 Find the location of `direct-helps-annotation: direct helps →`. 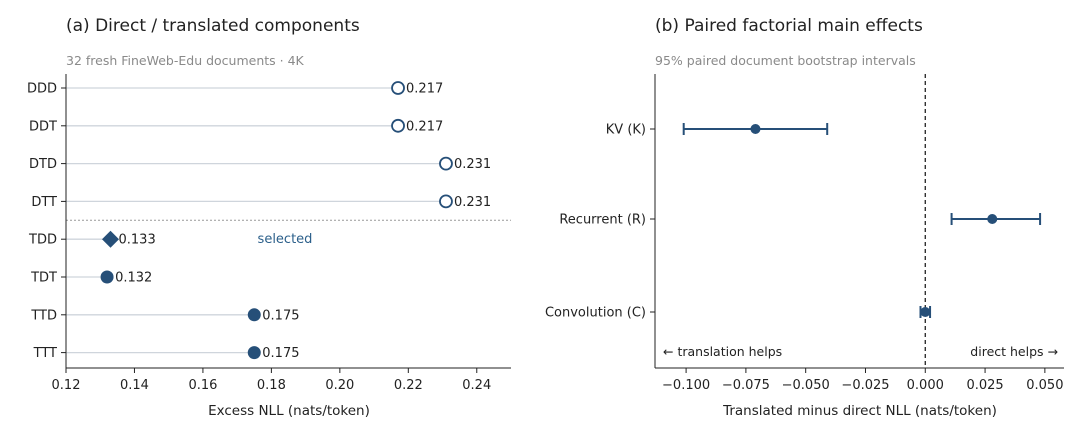

direct-helps-annotation: direct helps → is located at coordinates (1014, 351).